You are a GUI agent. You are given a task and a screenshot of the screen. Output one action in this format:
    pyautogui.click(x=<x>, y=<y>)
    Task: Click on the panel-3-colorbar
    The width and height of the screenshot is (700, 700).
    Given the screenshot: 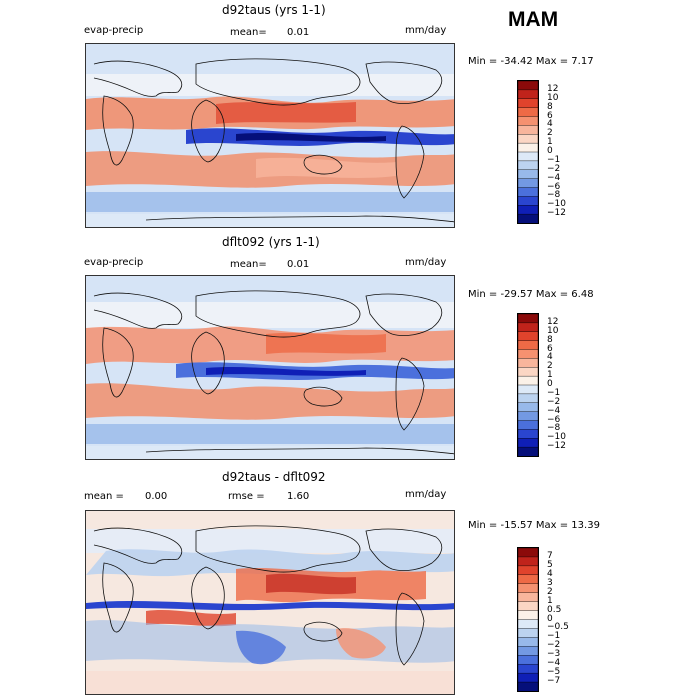 What is the action you would take?
    pyautogui.click(x=528, y=619)
    